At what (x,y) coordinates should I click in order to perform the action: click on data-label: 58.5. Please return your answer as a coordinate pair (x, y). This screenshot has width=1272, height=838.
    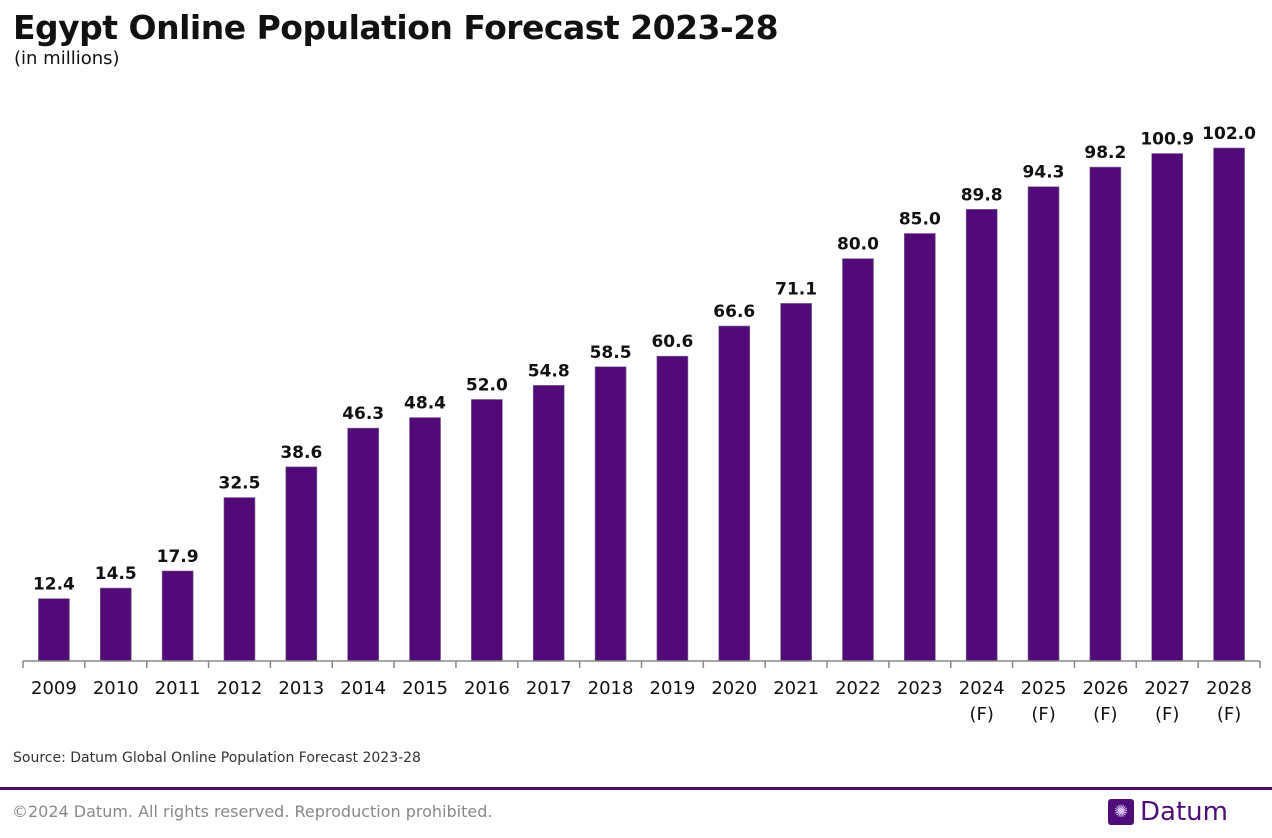
    Looking at the image, I should click on (611, 353).